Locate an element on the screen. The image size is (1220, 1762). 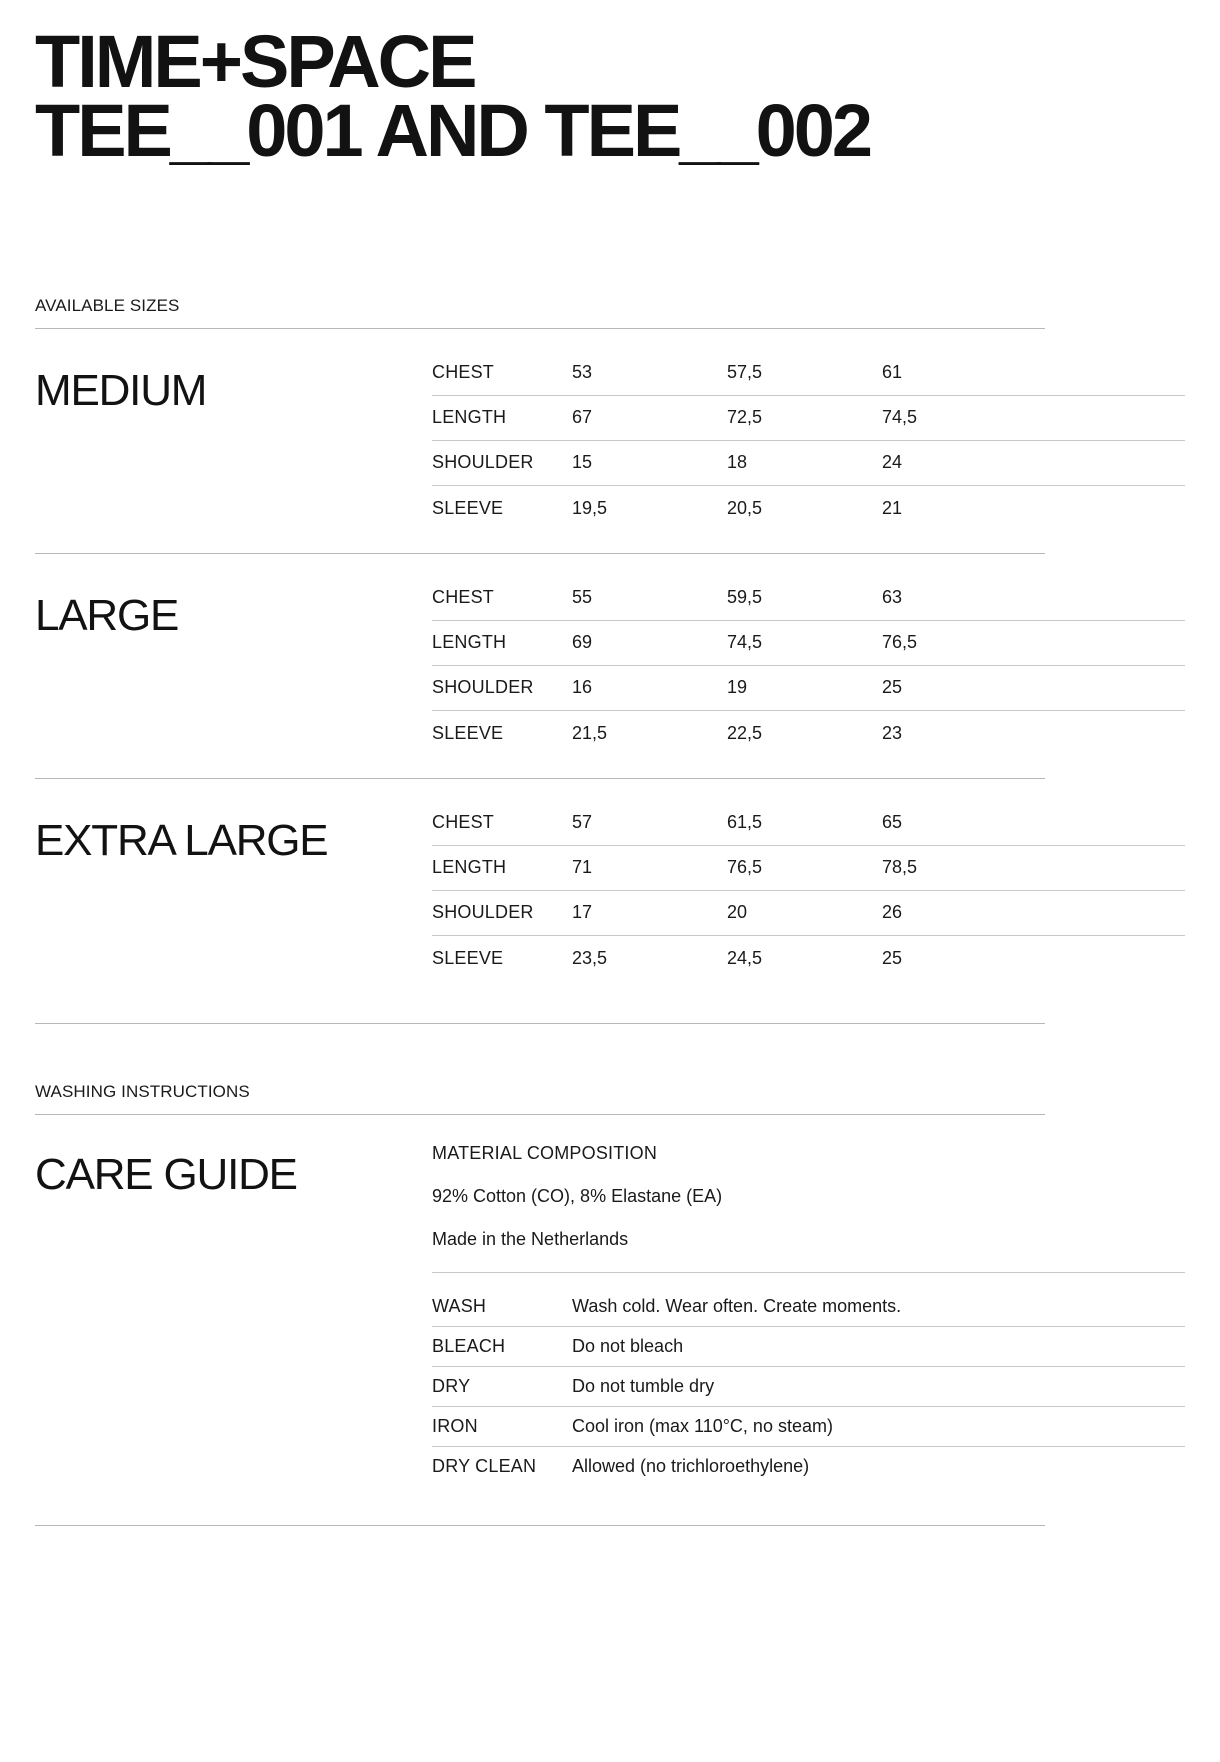
measure-value: 65 is located at coordinates (892, 822).